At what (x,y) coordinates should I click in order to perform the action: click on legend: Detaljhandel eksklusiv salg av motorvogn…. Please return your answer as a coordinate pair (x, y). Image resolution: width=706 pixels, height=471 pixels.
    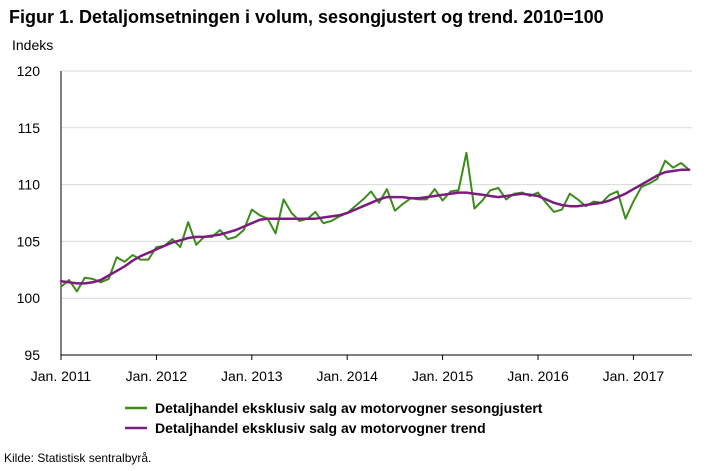
    Looking at the image, I should click on (334, 418).